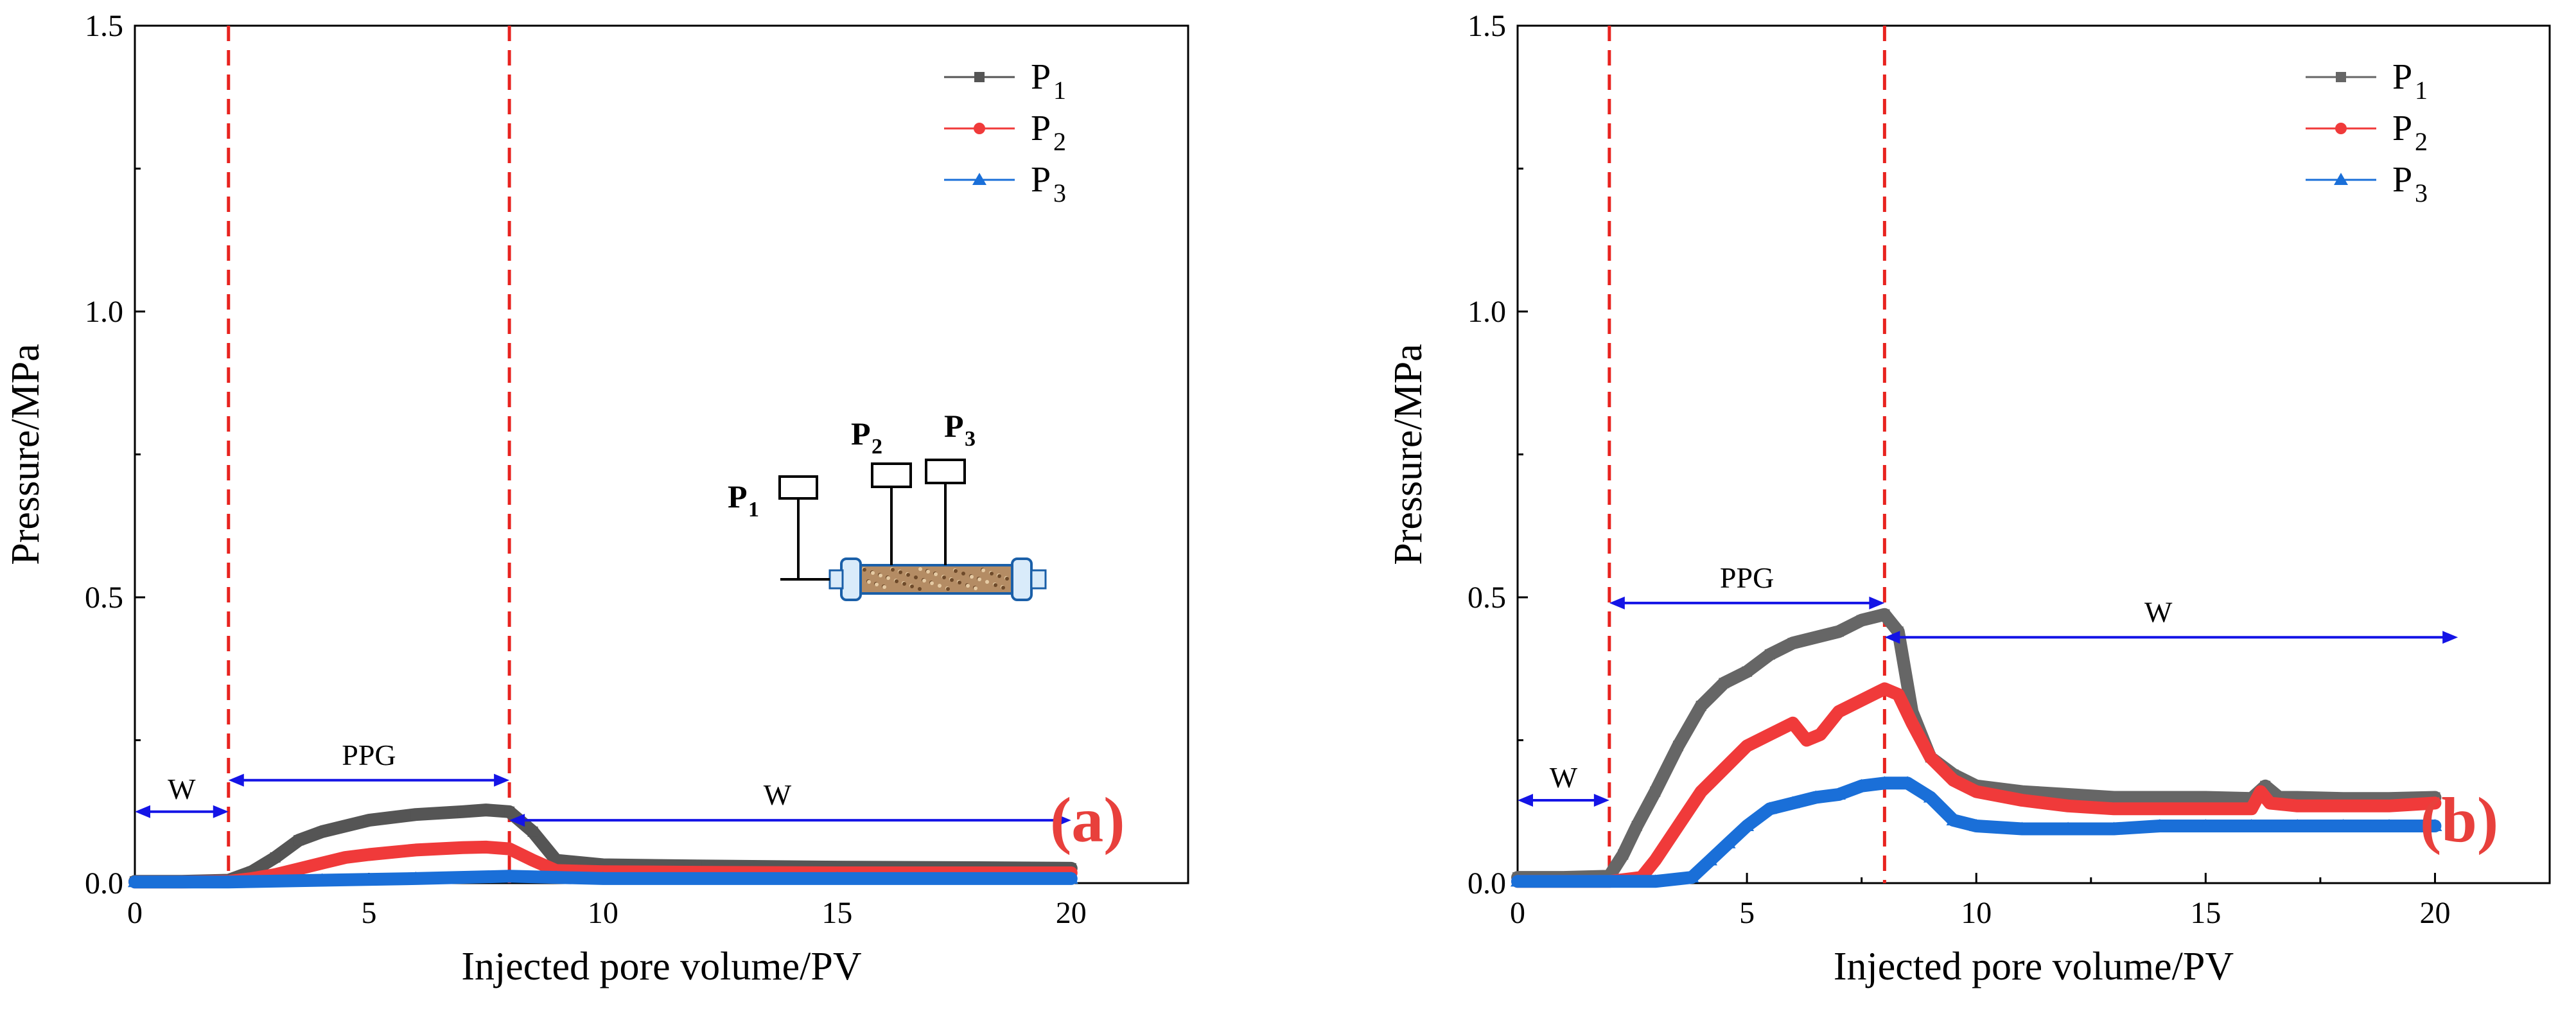  What do you see at coordinates (1747, 577) in the screenshot?
I see `stage-label-ppg-b: PPG` at bounding box center [1747, 577].